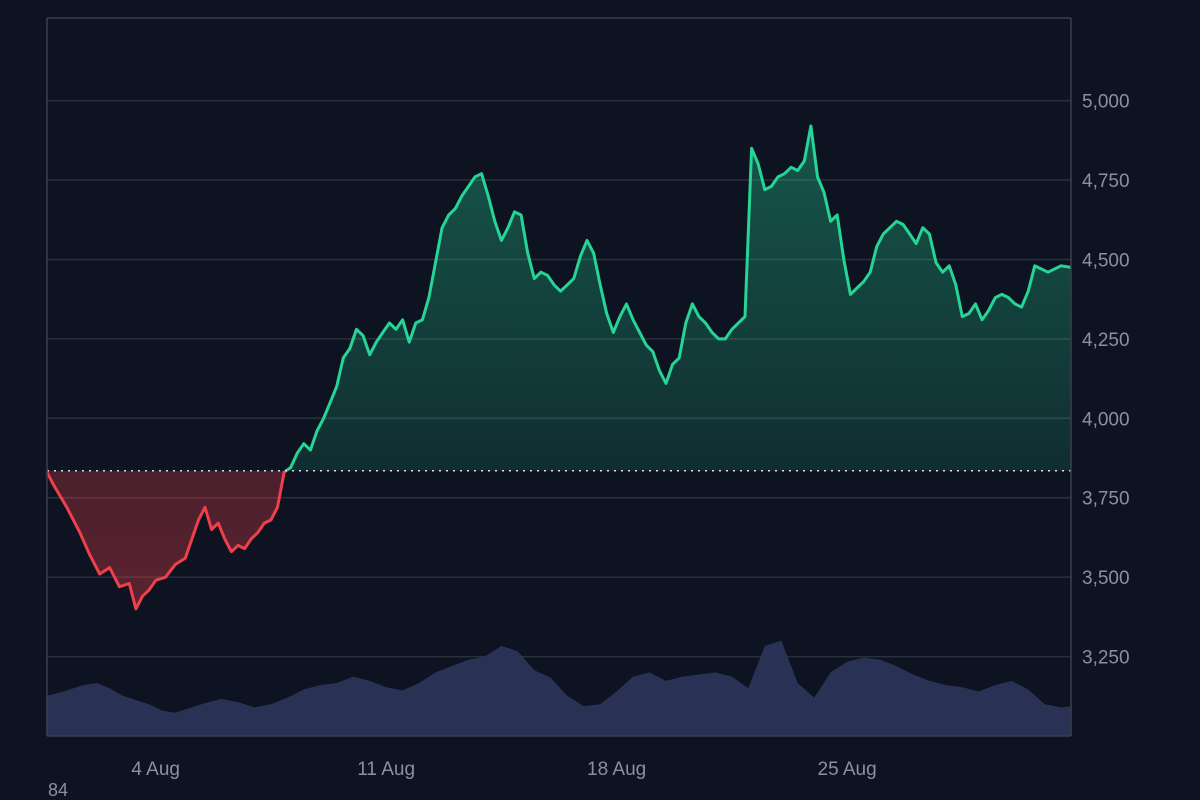 This screenshot has height=800, width=1200. I want to click on price-line-down, so click(167, 540).